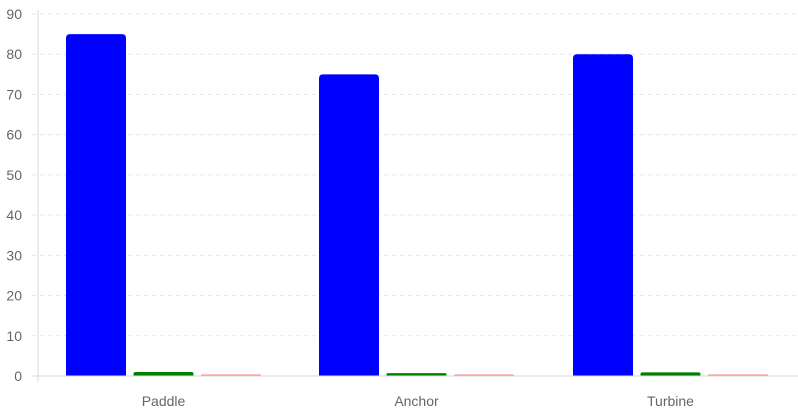 This screenshot has width=798, height=415. I want to click on y-tick-label-80: 80, so click(14, 54).